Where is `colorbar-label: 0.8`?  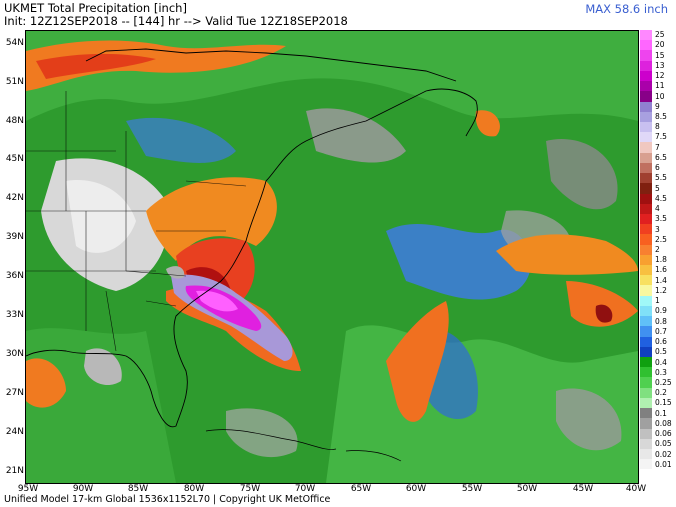 colorbar-label: 0.8 is located at coordinates (661, 321).